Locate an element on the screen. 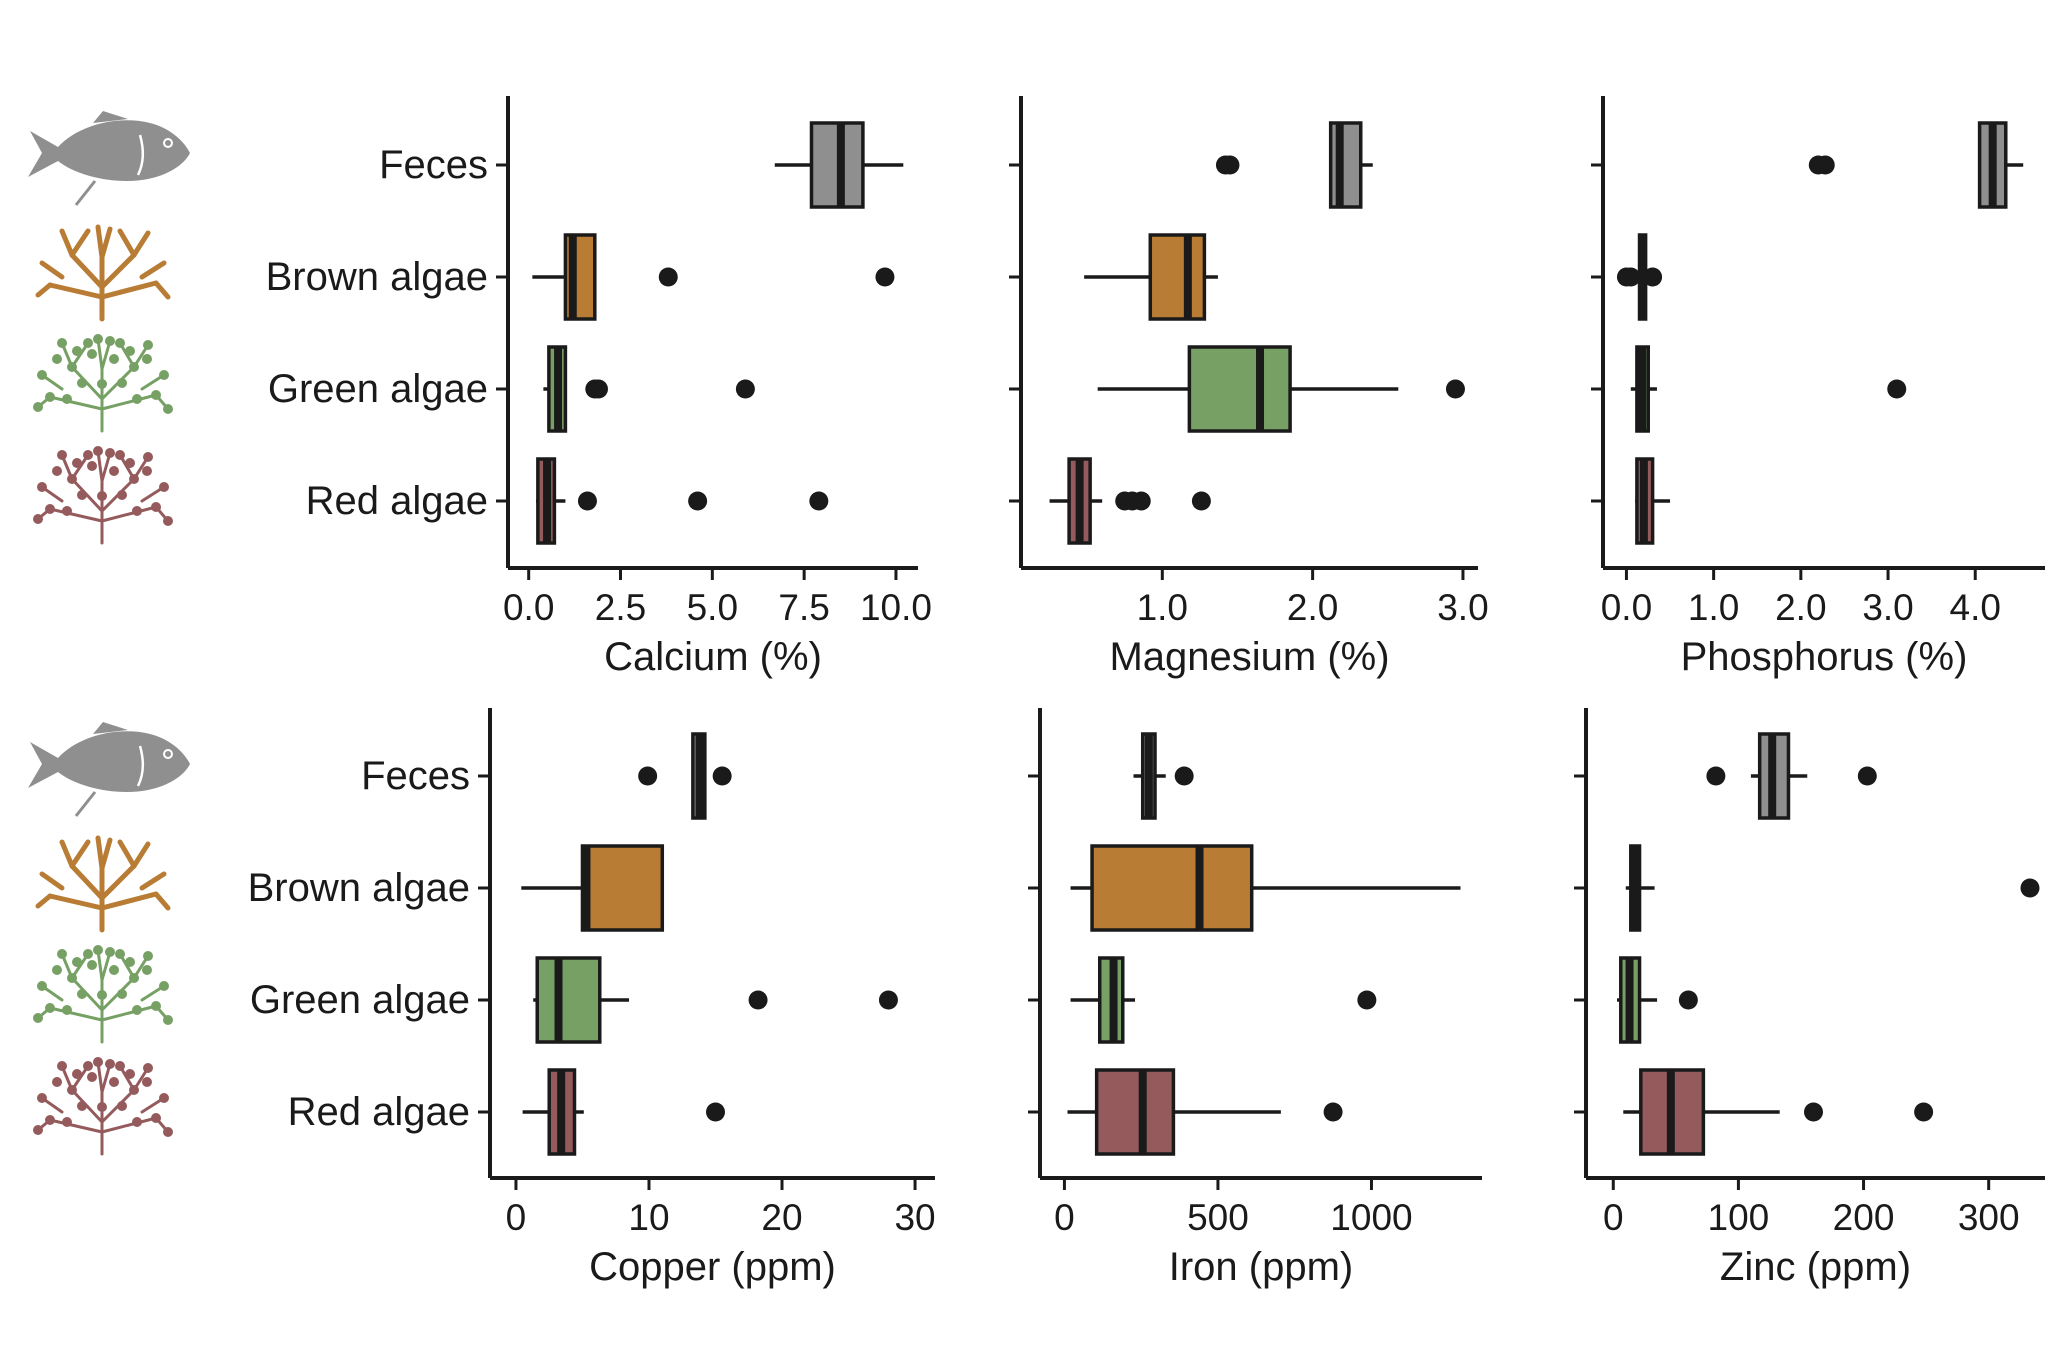 This screenshot has height=1358, width=2055. x-axis-title: Copper (ppm) is located at coordinates (712, 1267).